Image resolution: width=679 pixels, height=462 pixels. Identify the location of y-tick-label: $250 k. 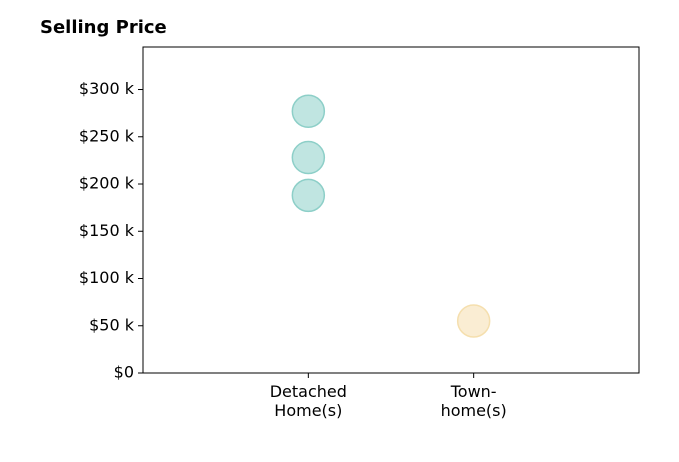
(107, 135).